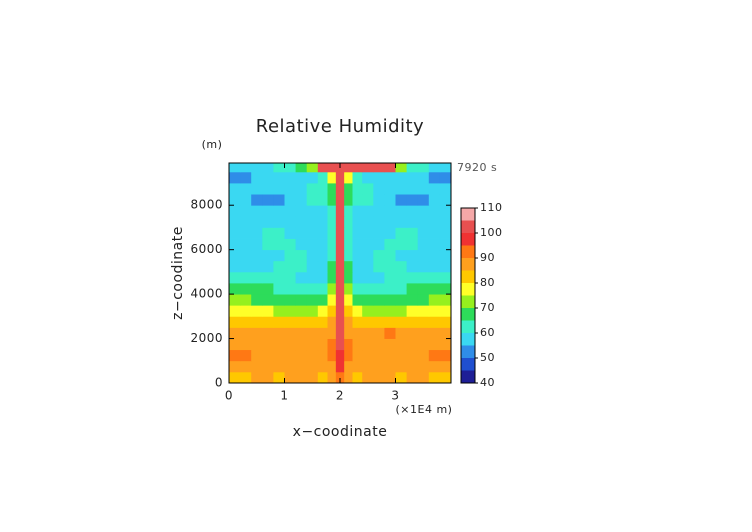 Image resolution: width=752 pixels, height=532 pixels. What do you see at coordinates (487, 382) in the screenshot?
I see `colorbar-tick-label: 40` at bounding box center [487, 382].